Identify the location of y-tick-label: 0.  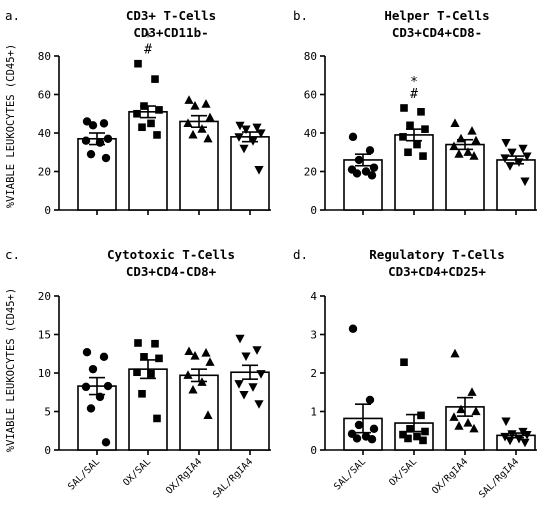
(47, 450).